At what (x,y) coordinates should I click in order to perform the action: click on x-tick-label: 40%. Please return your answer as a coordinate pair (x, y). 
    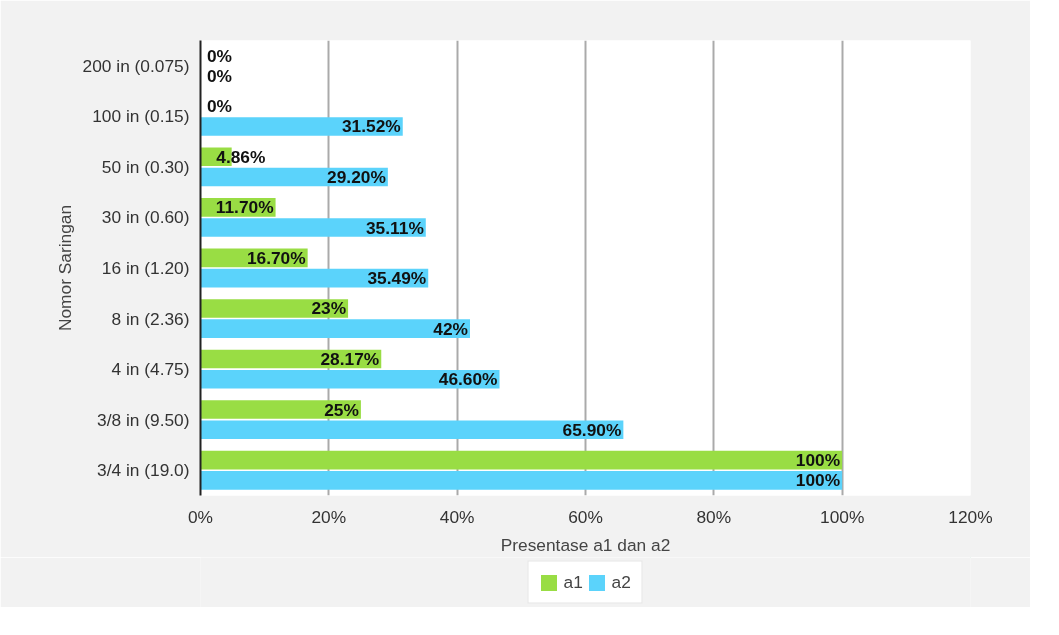
    Looking at the image, I should click on (457, 516).